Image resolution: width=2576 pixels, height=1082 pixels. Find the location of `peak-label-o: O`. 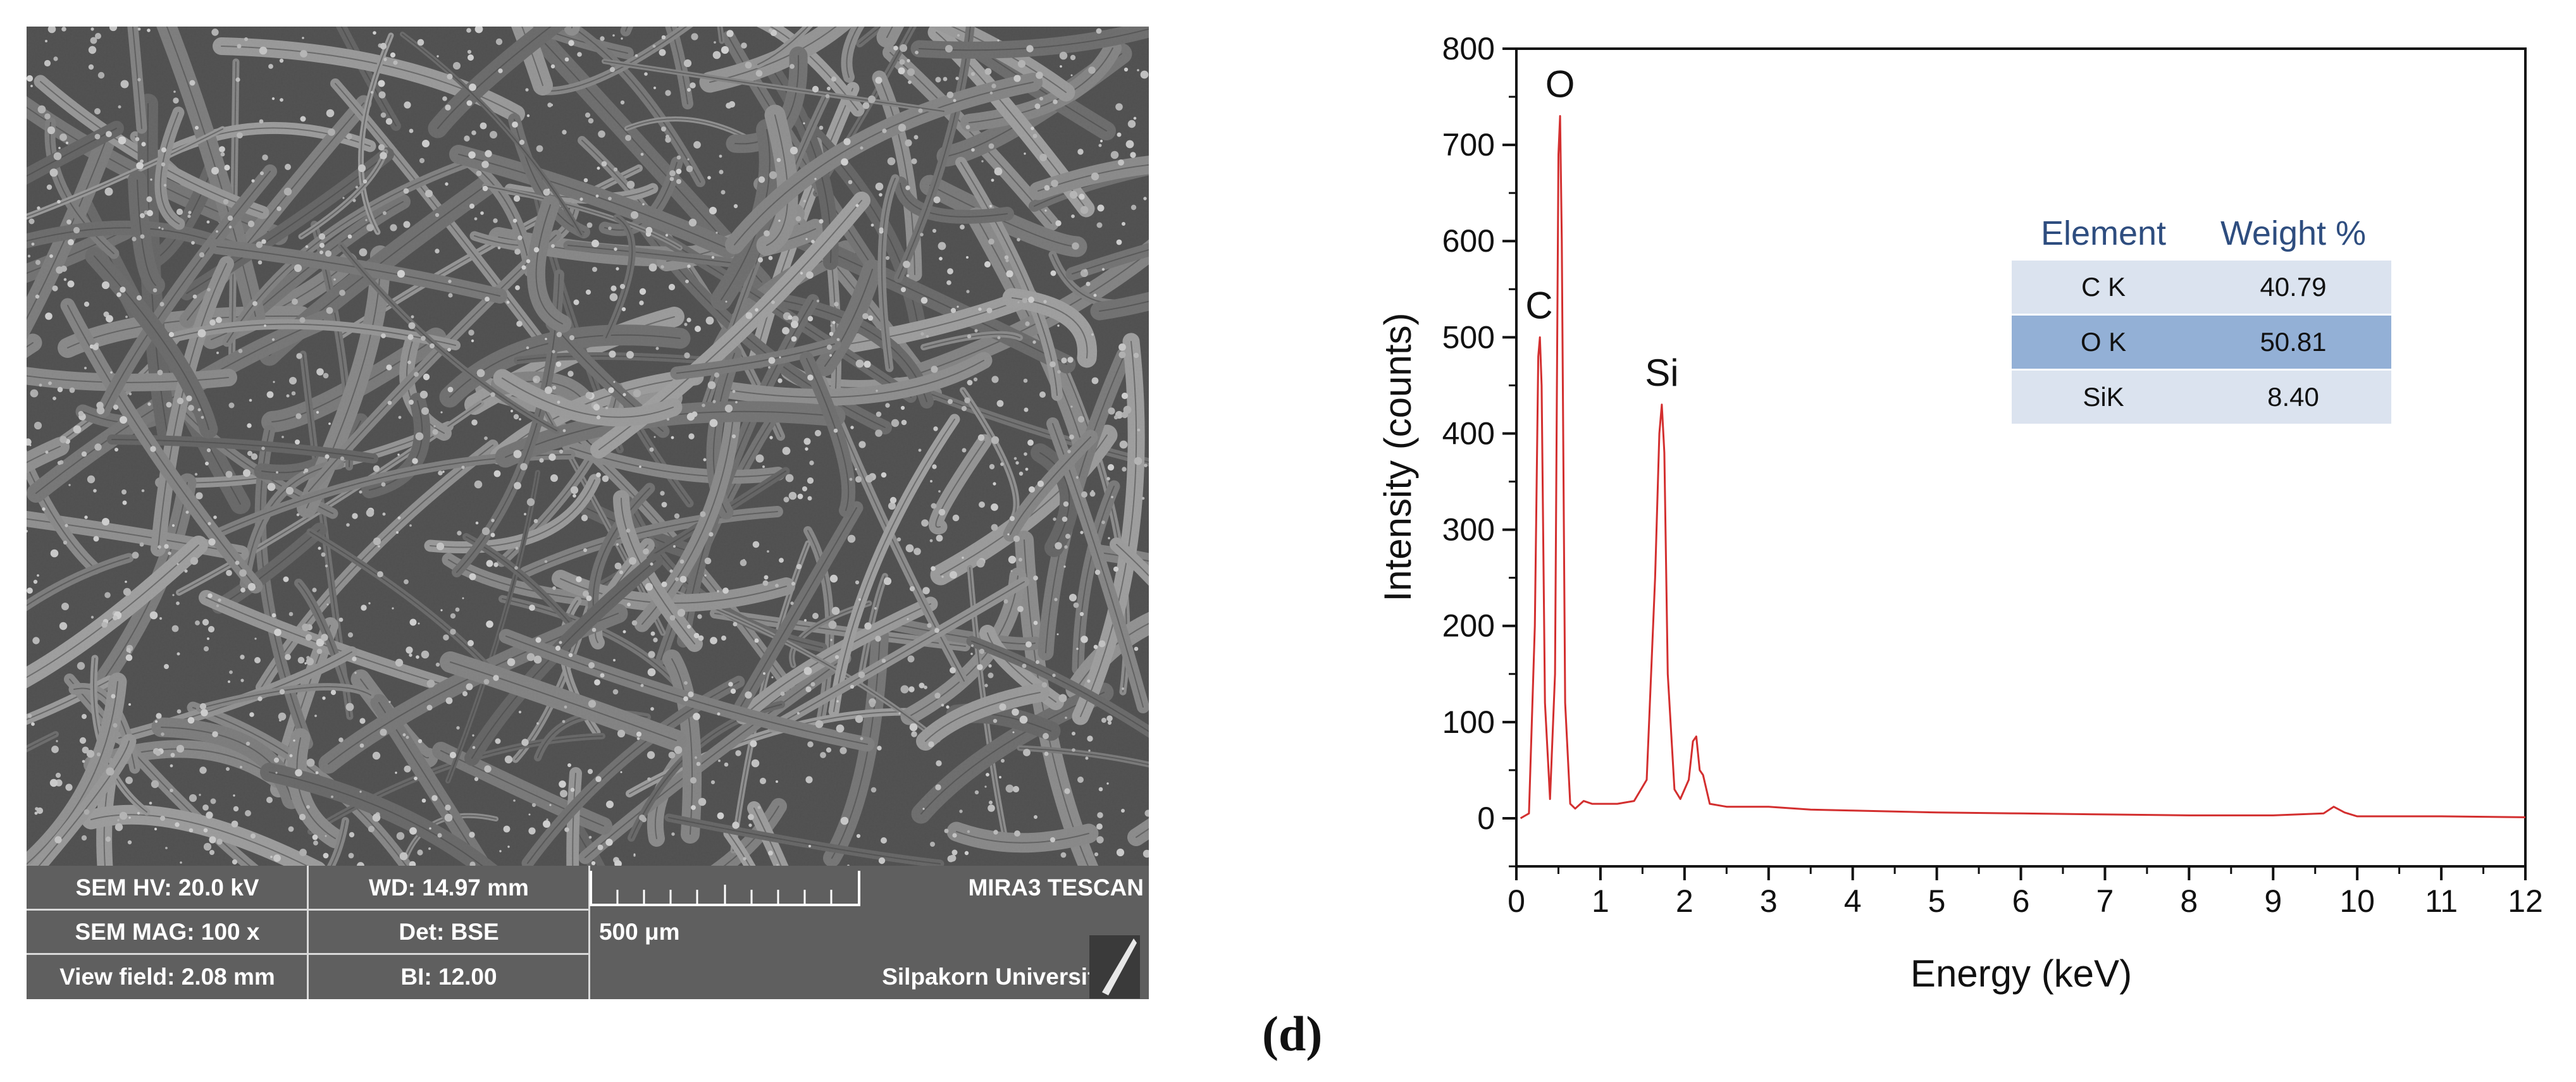

peak-label-o: O is located at coordinates (1560, 84).